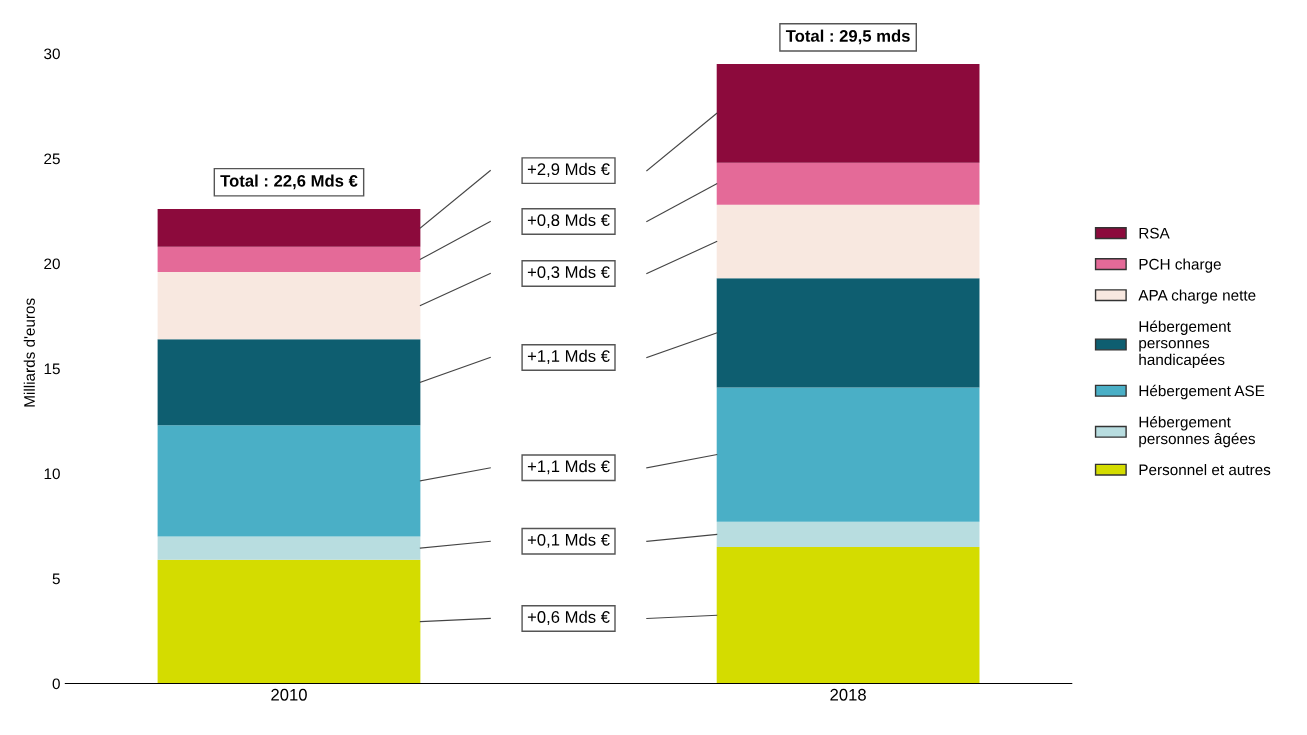  Describe the element at coordinates (29, 352) in the screenshot. I see `y-axis-title: Milliards d'euros` at that location.